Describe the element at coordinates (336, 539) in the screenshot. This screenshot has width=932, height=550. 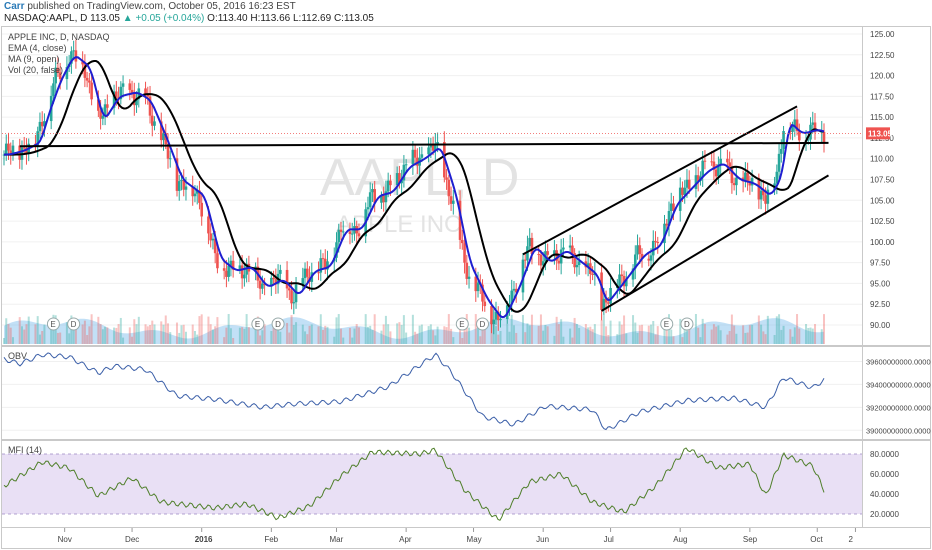
I see `time-tick-label: Mar` at that location.